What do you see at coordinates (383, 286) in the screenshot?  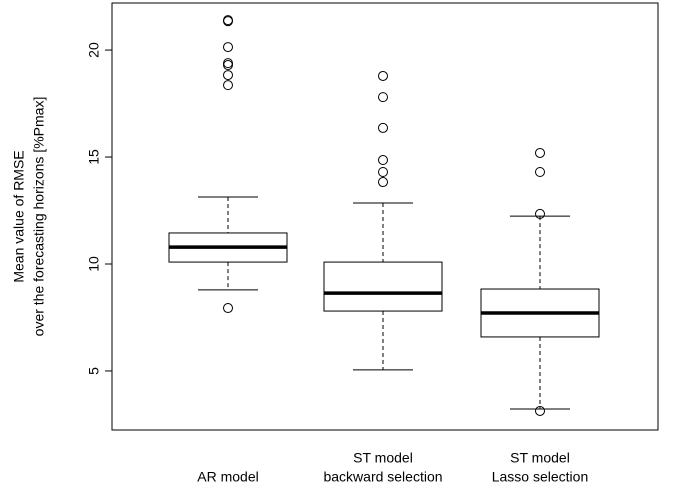 I see `box` at bounding box center [383, 286].